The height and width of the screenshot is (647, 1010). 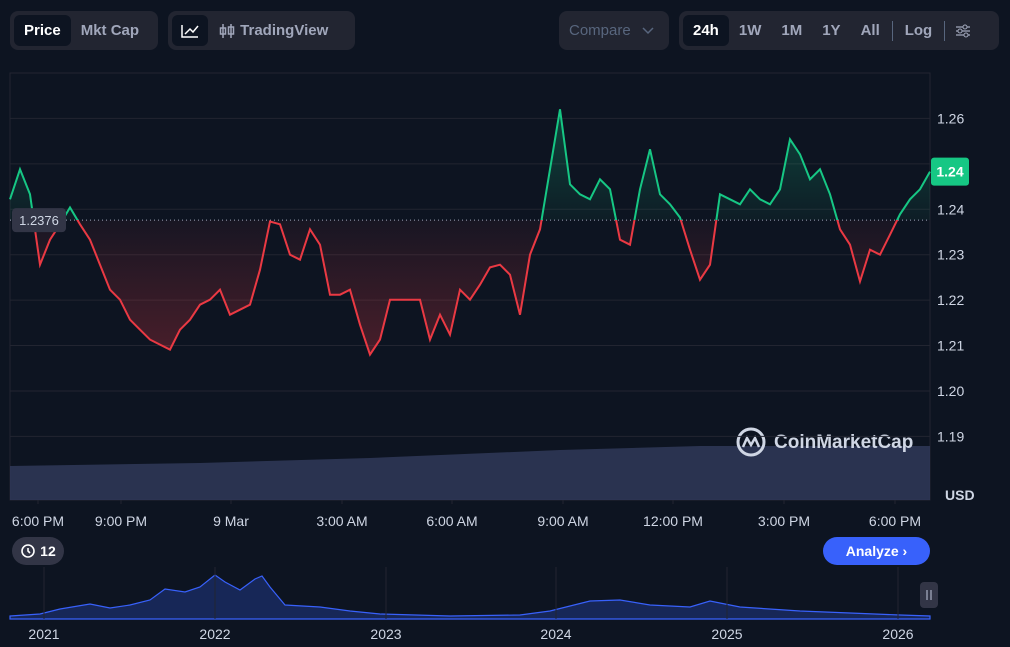 What do you see at coordinates (28, 551) in the screenshot?
I see `history-icon` at bounding box center [28, 551].